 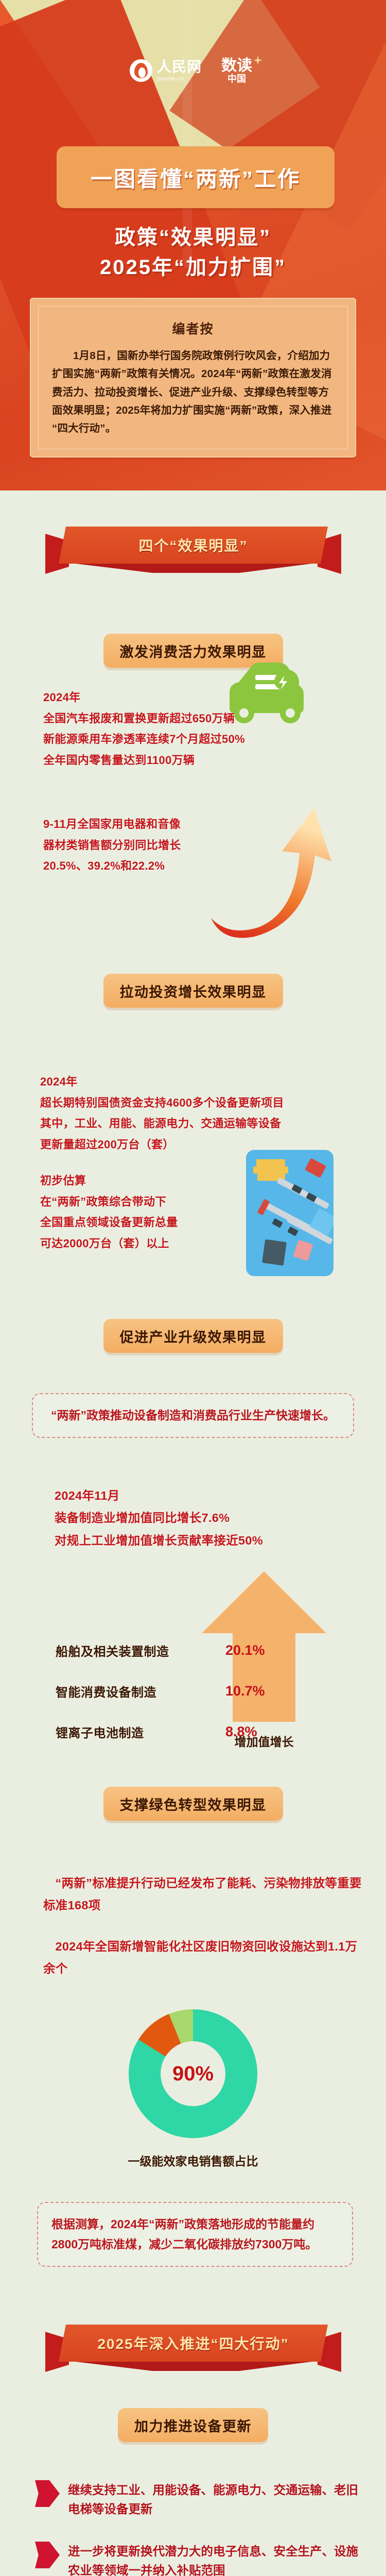 I want to click on rate-value-1: 10.7%, so click(x=245, y=1691).